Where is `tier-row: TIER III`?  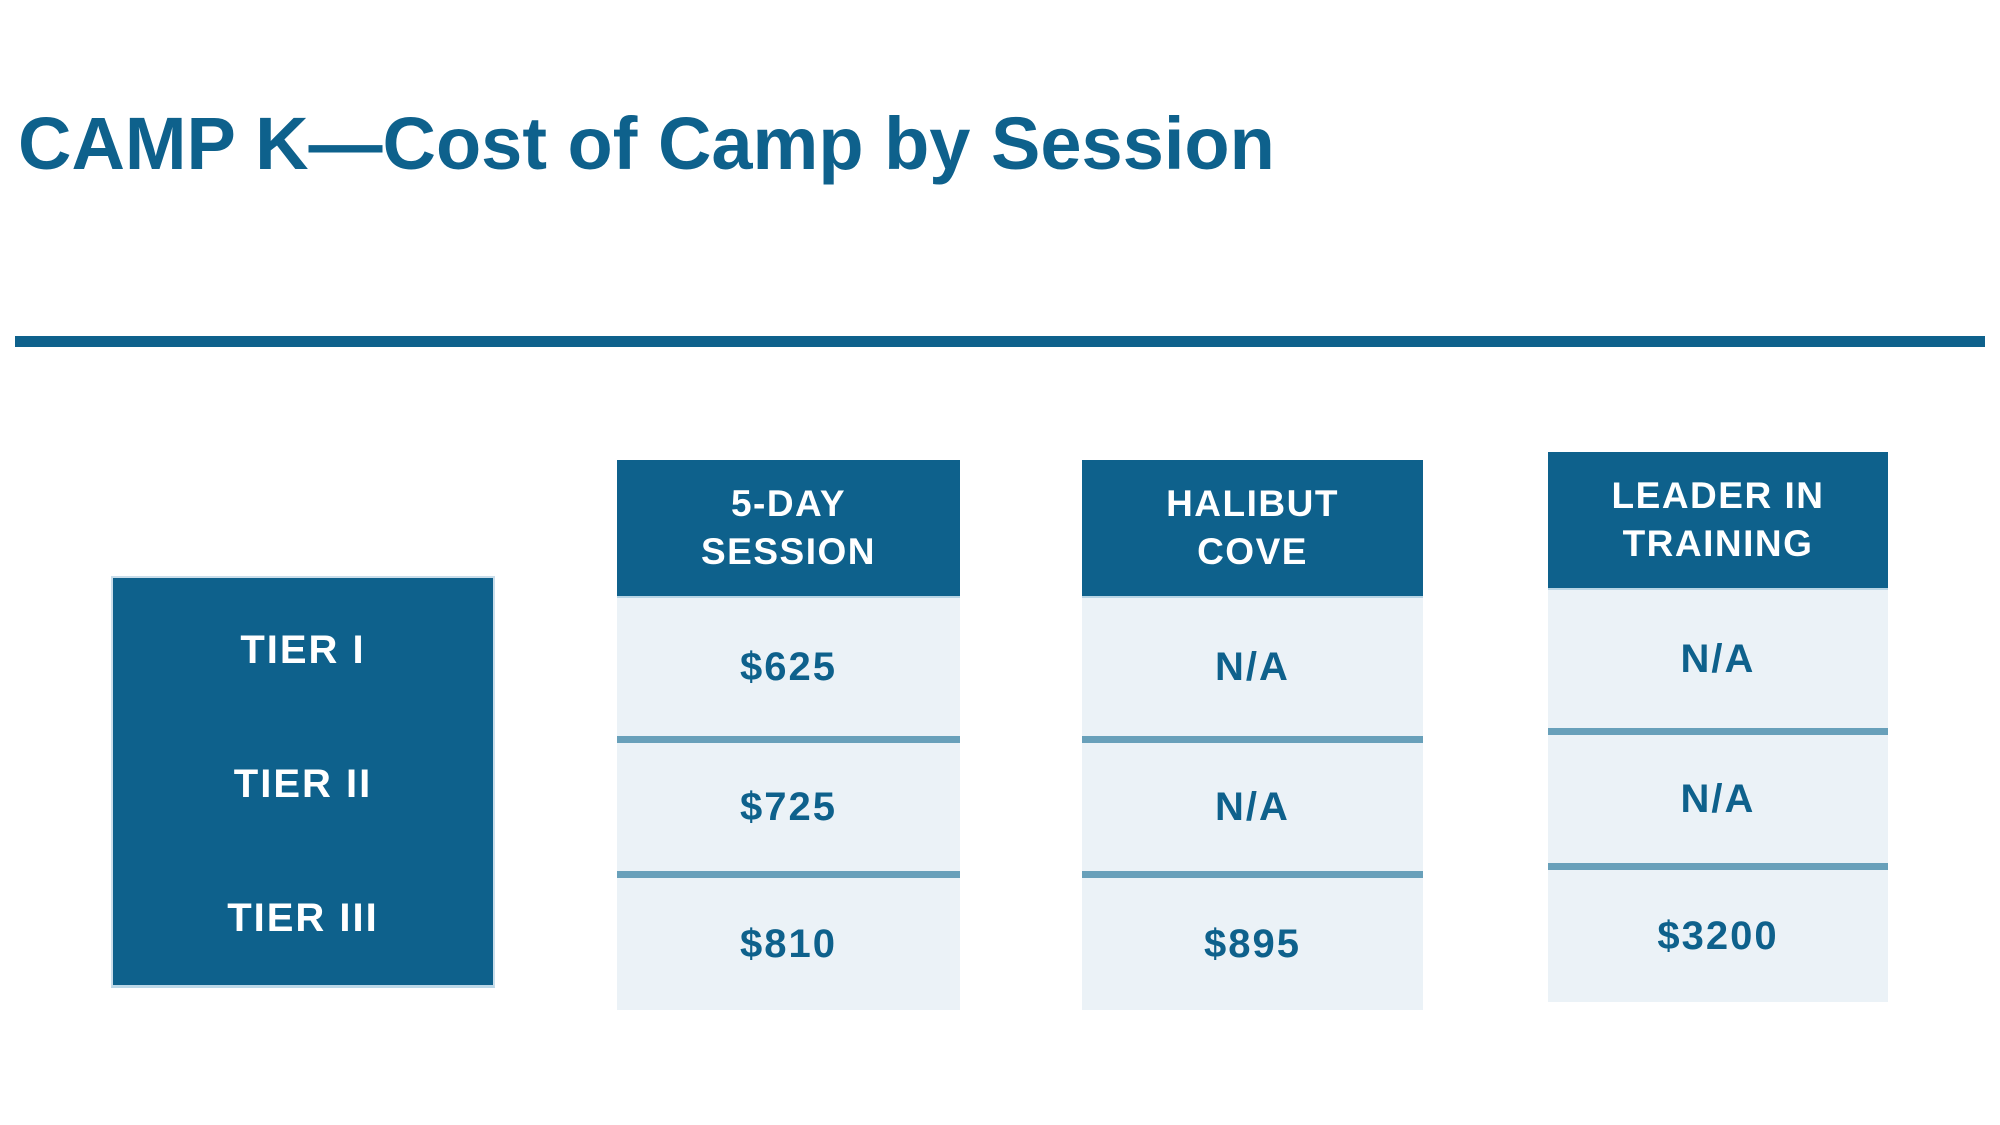
tier-row: TIER III is located at coordinates (303, 918).